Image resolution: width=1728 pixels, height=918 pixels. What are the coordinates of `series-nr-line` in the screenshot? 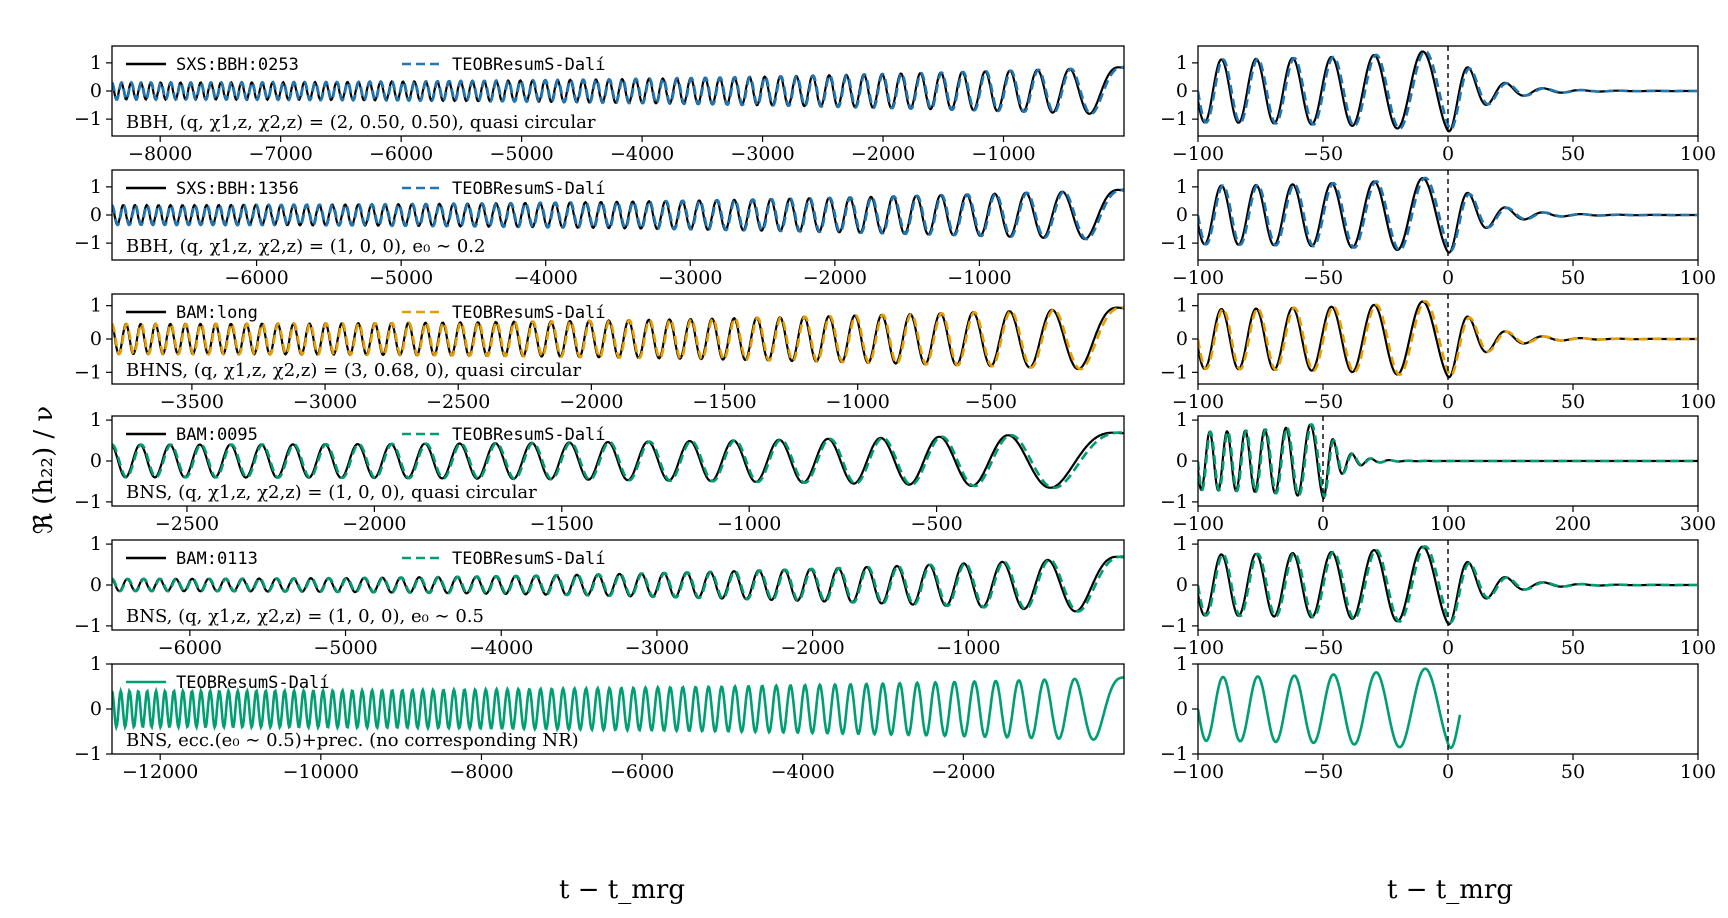 It's located at (618, 584).